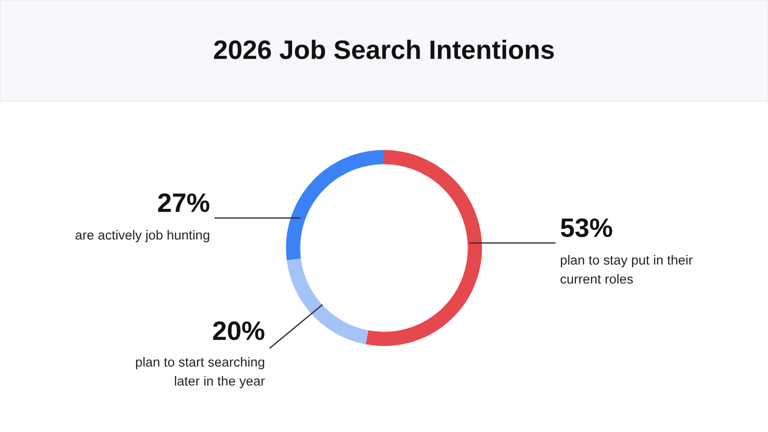 The width and height of the screenshot is (768, 432). I want to click on slice-label: are actively job hunting, so click(143, 236).